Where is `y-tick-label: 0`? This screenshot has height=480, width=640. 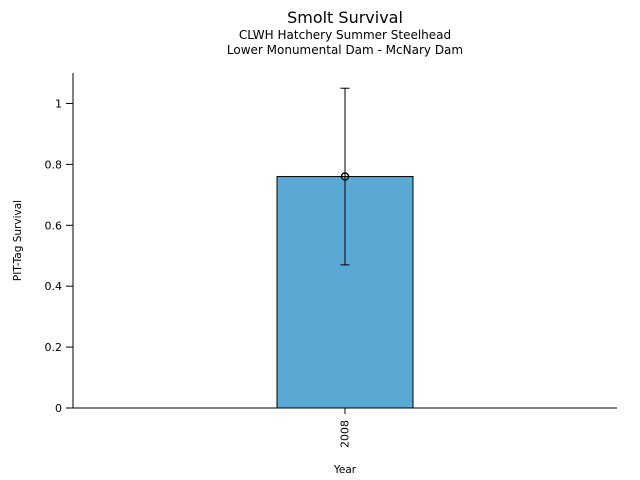 y-tick-label: 0 is located at coordinates (58, 408).